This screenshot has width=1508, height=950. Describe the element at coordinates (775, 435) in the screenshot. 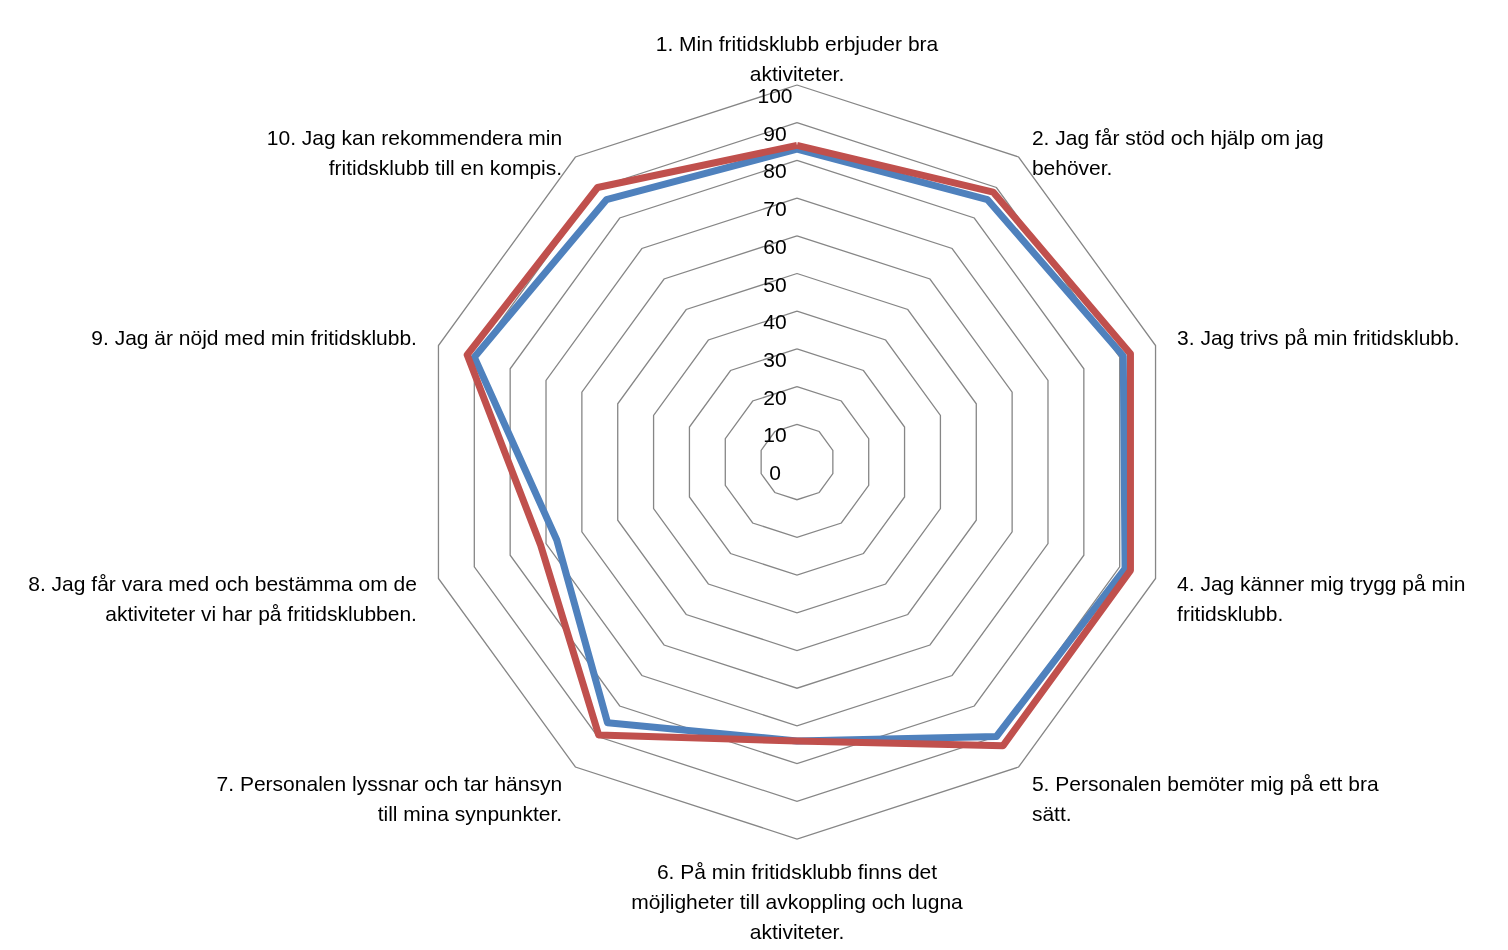

I see `y-tick-label: 10` at that location.